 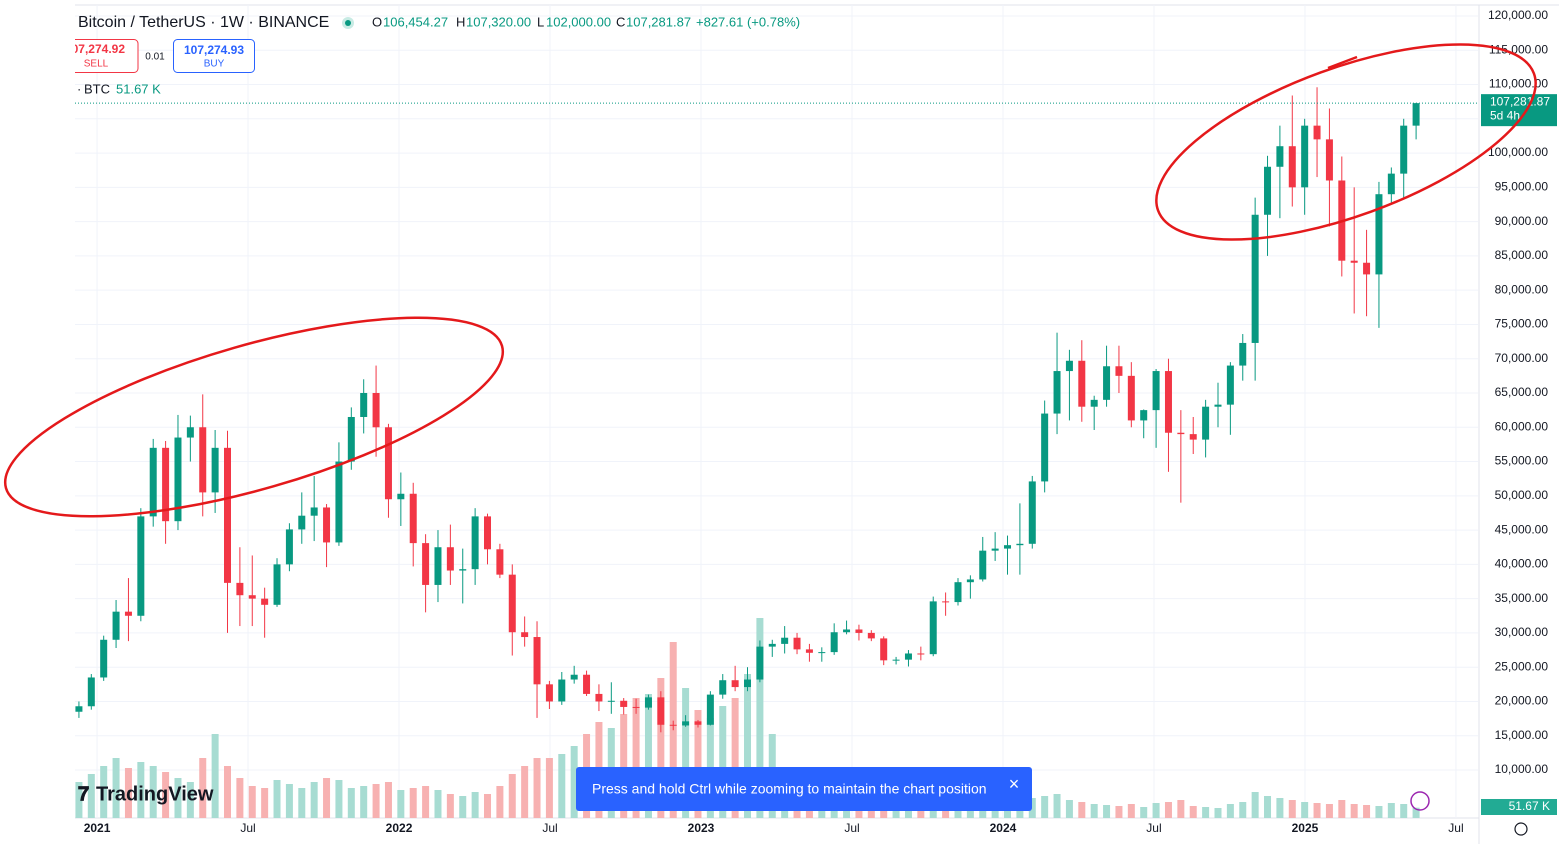 What do you see at coordinates (1522, 632) in the screenshot?
I see `y-tick-label: 30,000.00` at bounding box center [1522, 632].